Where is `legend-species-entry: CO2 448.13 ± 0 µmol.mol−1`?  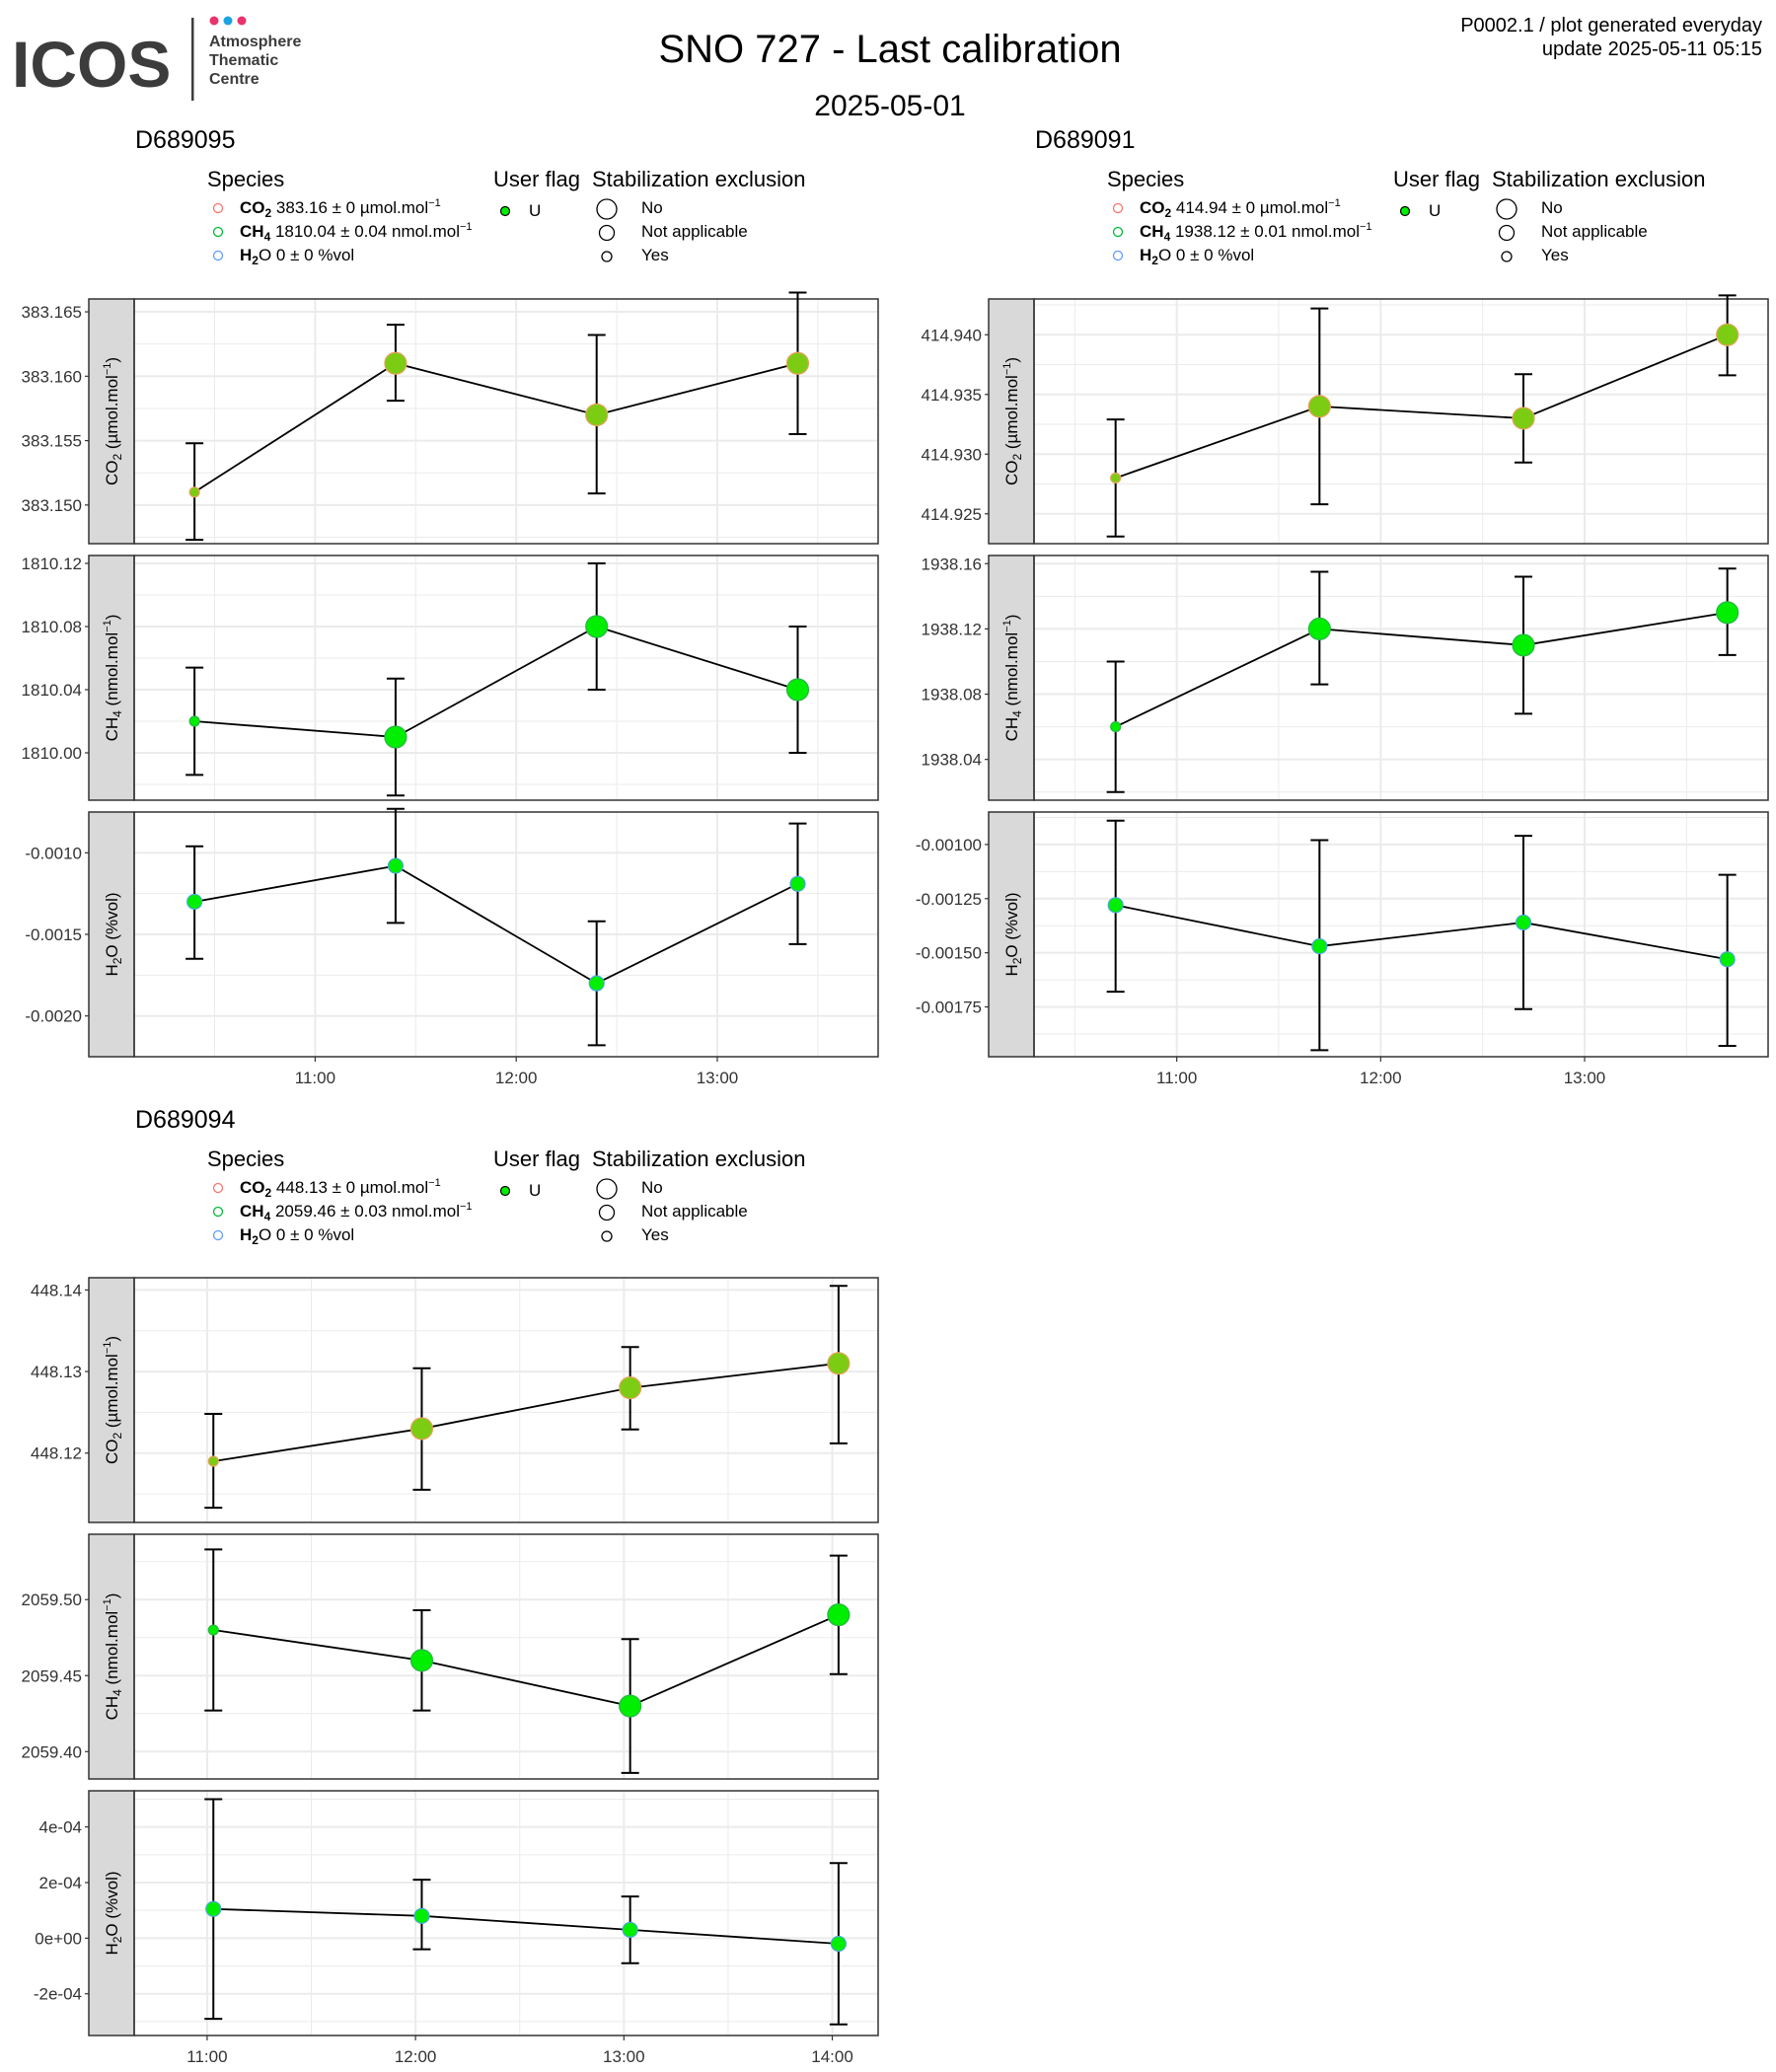 legend-species-entry: CO2 448.13 ± 0 µmol.mol−1 is located at coordinates (340, 1188).